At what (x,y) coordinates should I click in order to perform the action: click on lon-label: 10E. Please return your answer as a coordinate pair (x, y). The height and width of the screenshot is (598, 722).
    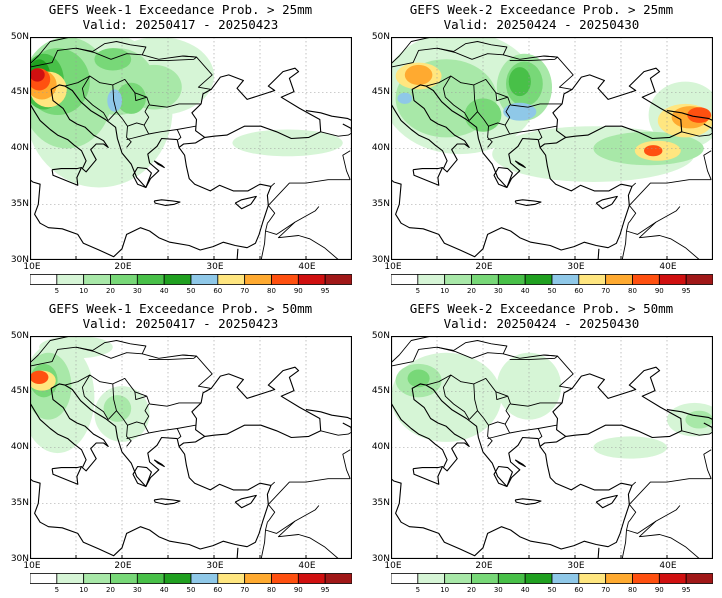
    Looking at the image, I should click on (32, 267).